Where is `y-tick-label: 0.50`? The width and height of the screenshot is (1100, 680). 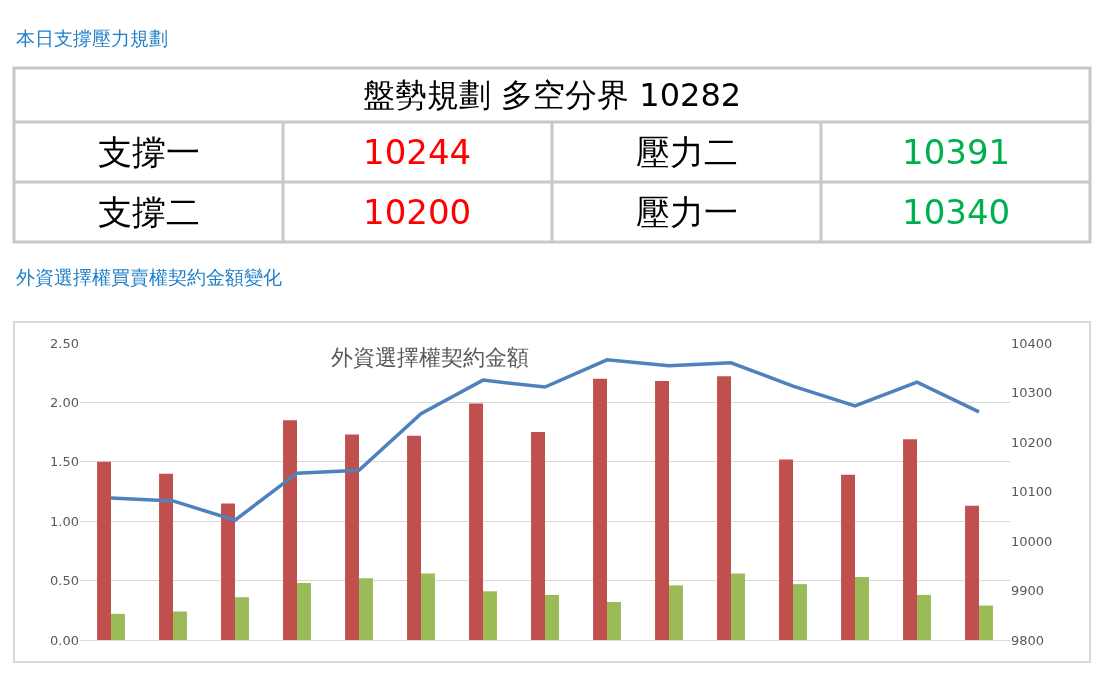 y-tick-label: 0.50 is located at coordinates (64, 581).